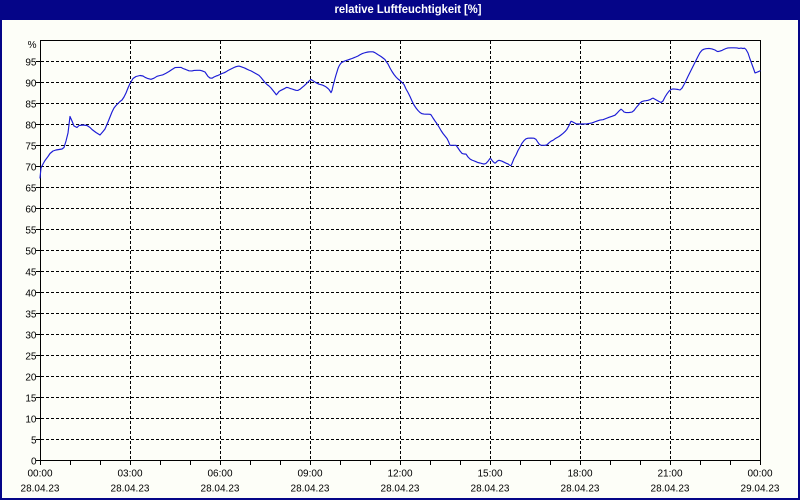  I want to click on svg-text: 10, so click(31, 420).